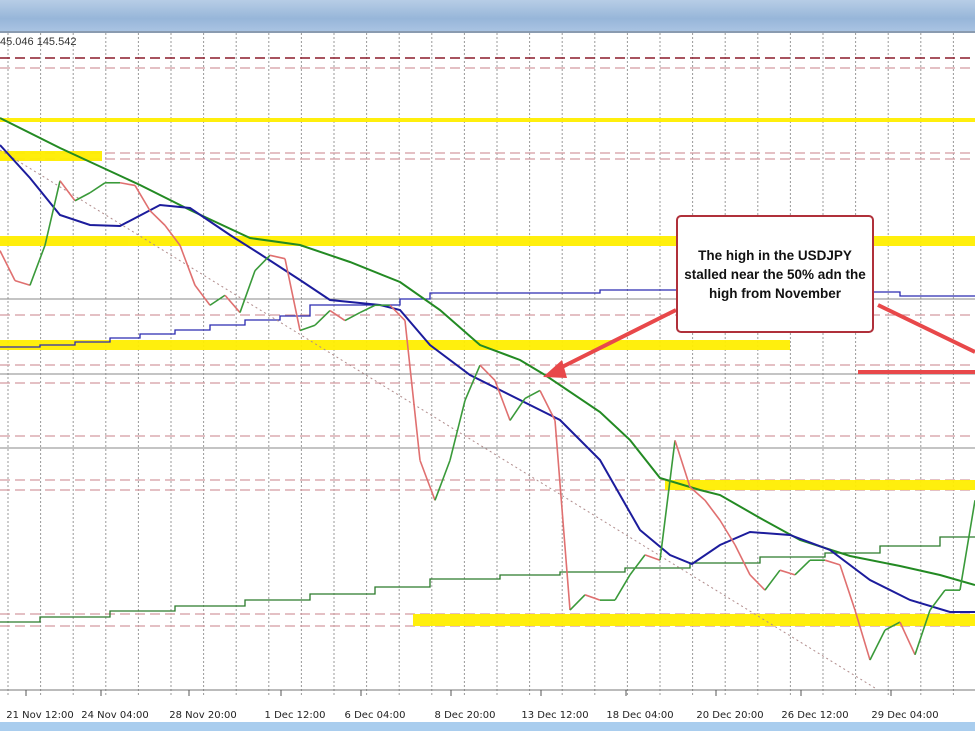 Image resolution: width=975 pixels, height=731 pixels. Describe the element at coordinates (554, 715) in the screenshot. I see `x-tick-label: 13 Dec 12:00` at that location.